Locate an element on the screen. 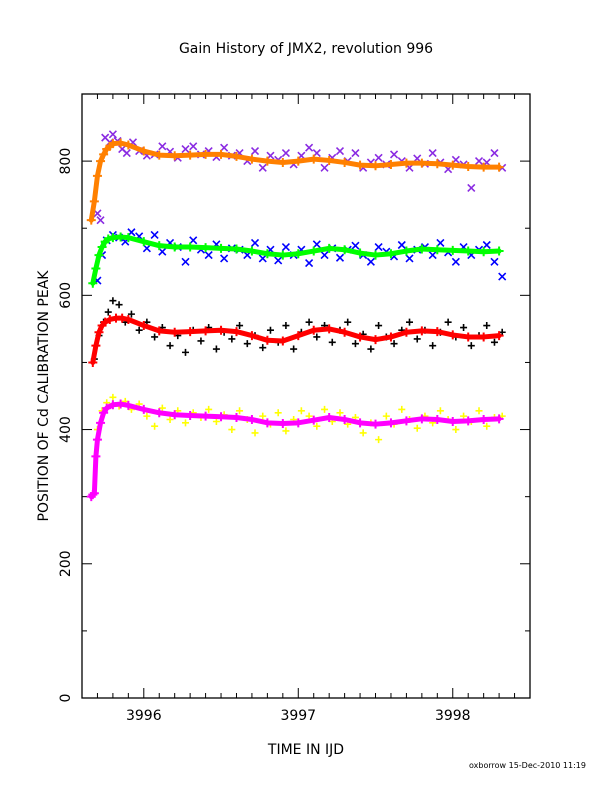  y-tick-label: 800 is located at coordinates (66, 161).